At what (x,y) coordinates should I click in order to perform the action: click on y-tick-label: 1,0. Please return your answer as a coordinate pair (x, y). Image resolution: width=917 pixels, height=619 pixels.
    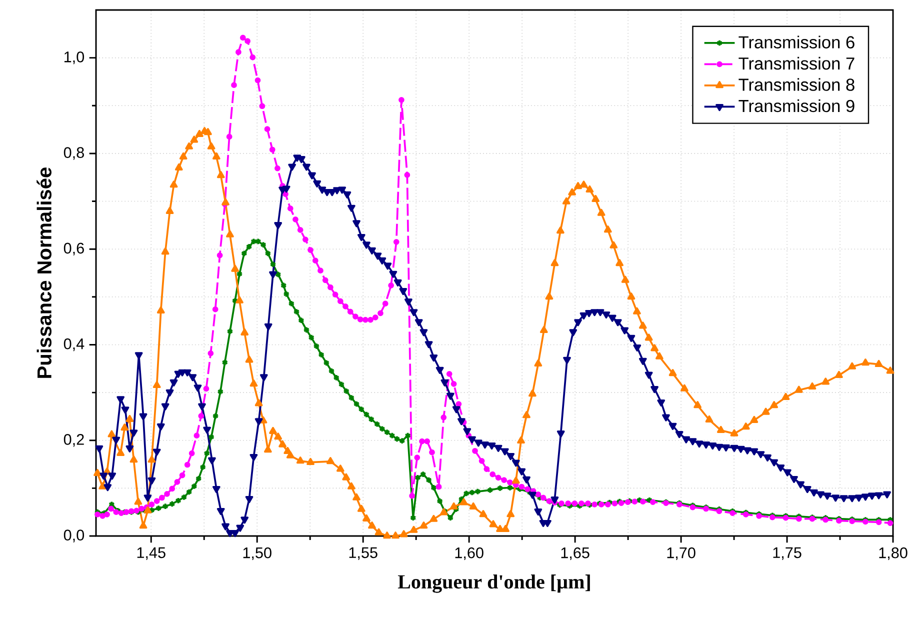
    Looking at the image, I should click on (74, 57).